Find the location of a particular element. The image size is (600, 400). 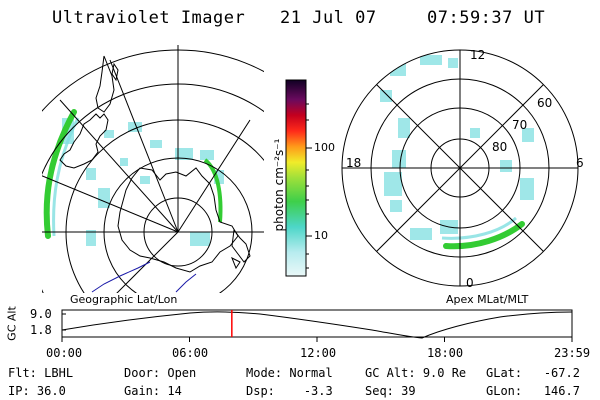

status-mode: Mode: Normal is located at coordinates (289, 373).